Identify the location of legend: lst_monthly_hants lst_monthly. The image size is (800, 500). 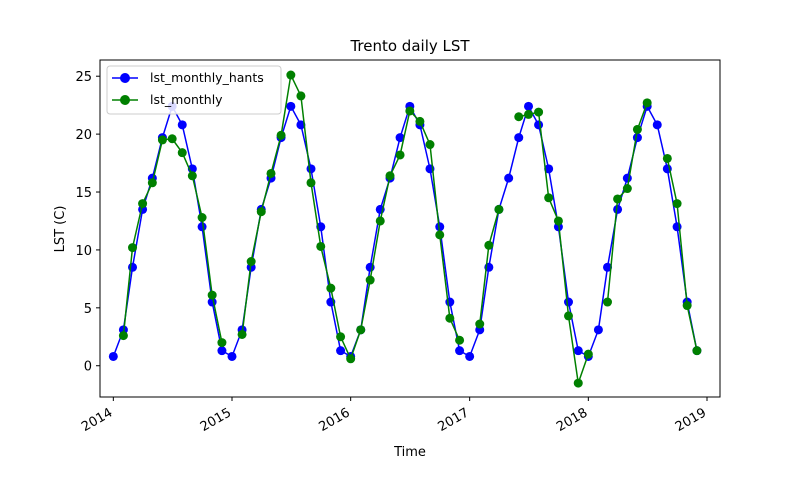
(194, 90).